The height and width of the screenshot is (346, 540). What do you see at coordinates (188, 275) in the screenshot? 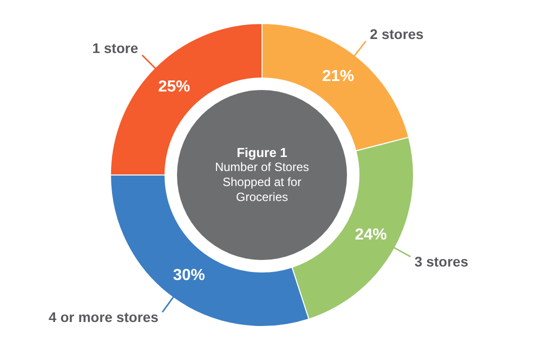
I see `data-label: 30%` at bounding box center [188, 275].